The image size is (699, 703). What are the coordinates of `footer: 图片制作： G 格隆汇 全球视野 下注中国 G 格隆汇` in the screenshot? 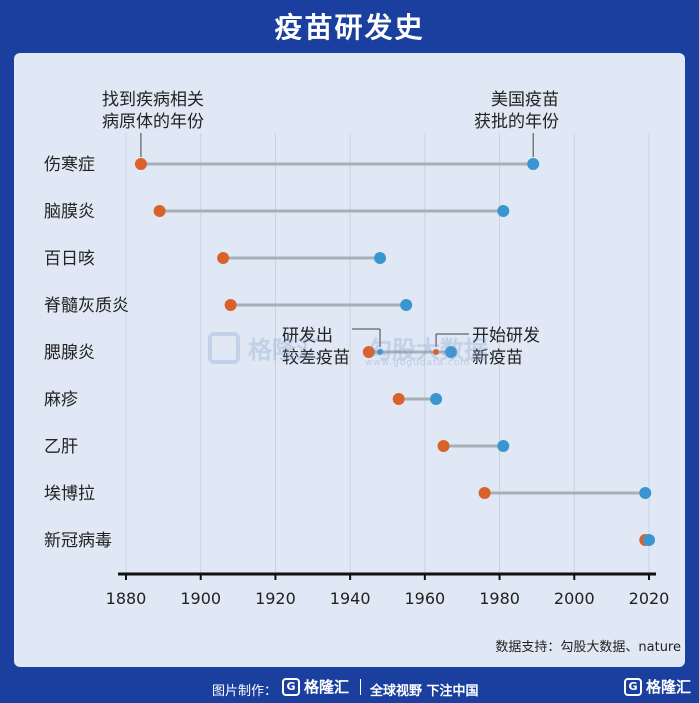 It's located at (349, 687).